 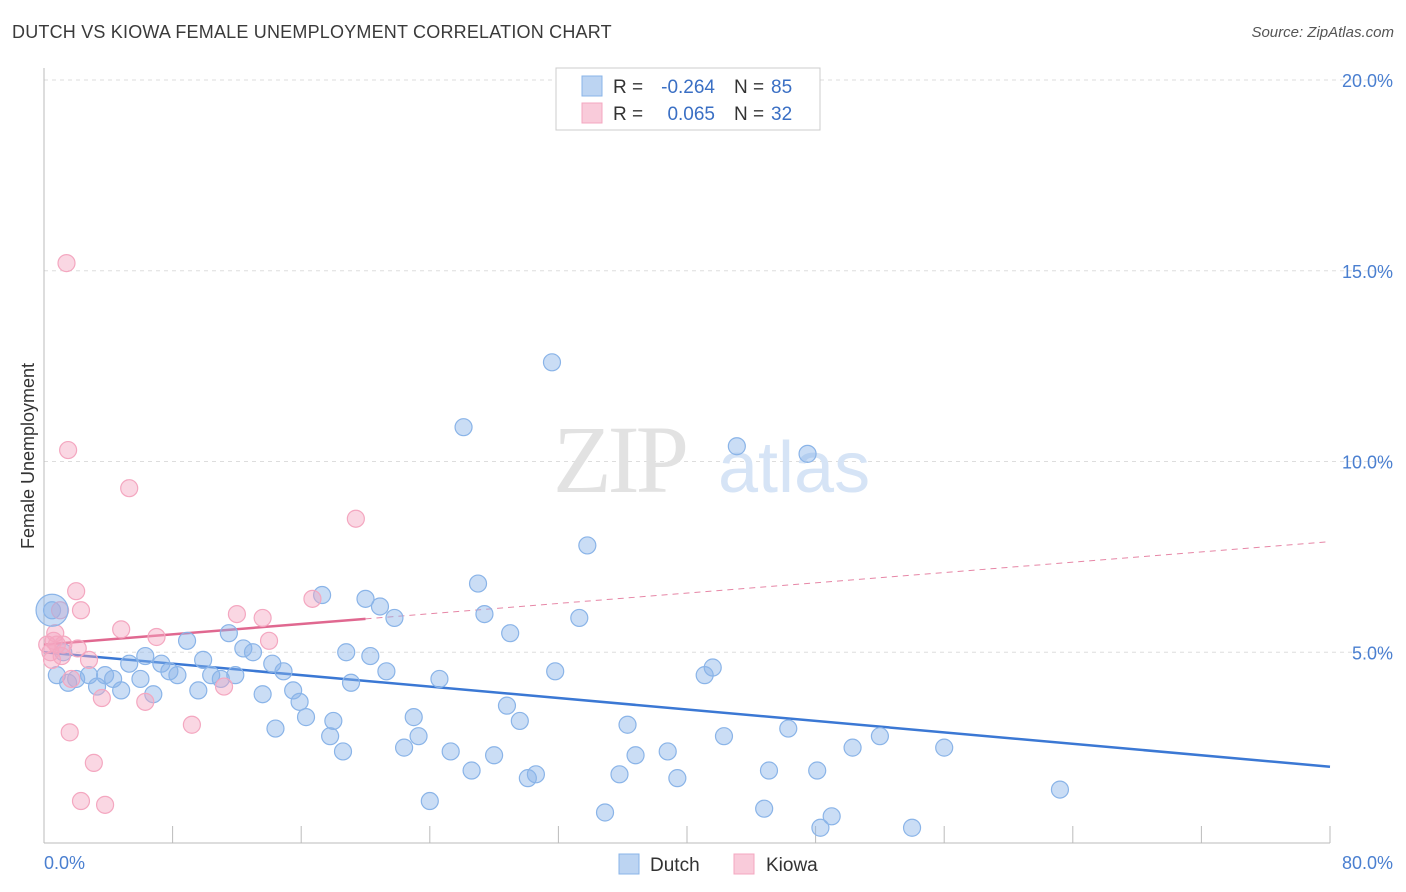 I want to click on legend-dutch-n-value: 85, so click(x=781, y=87).